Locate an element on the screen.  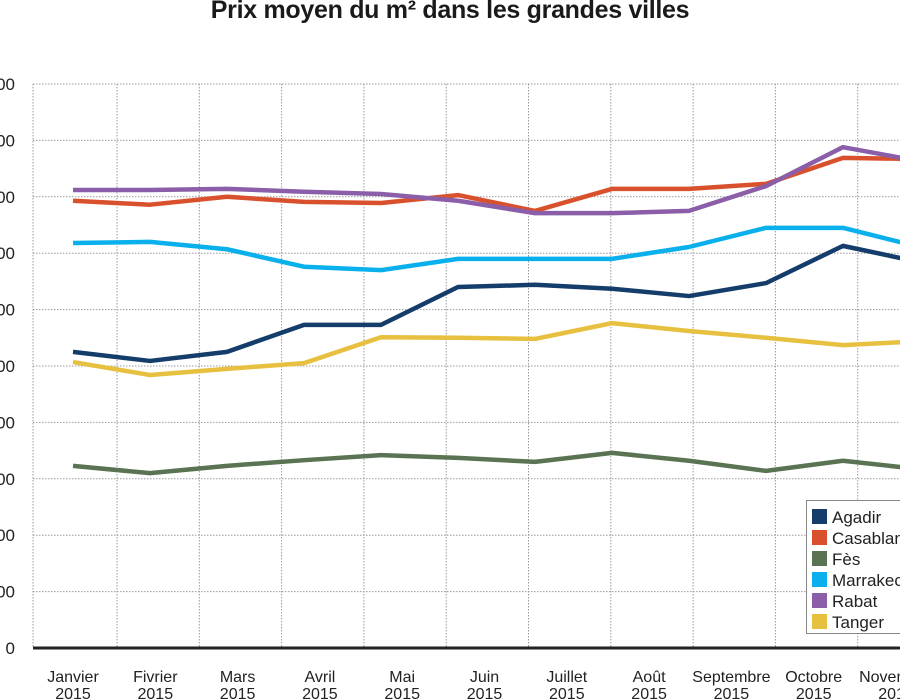
legend-label: Agadir is located at coordinates (856, 517).